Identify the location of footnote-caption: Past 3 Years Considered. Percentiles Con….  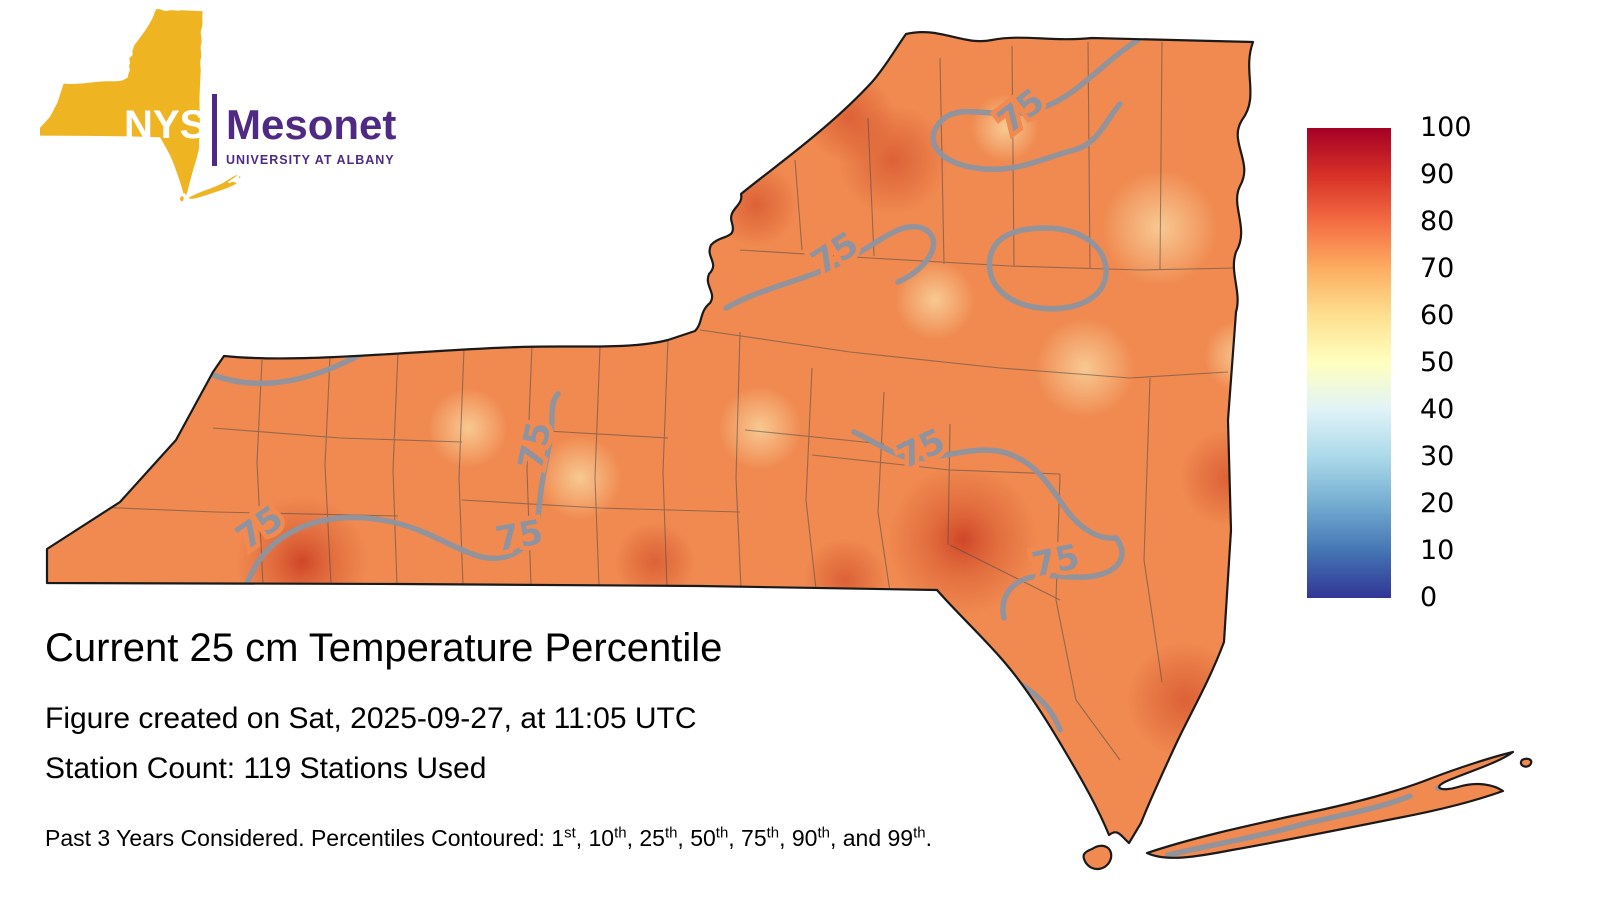
(488, 838).